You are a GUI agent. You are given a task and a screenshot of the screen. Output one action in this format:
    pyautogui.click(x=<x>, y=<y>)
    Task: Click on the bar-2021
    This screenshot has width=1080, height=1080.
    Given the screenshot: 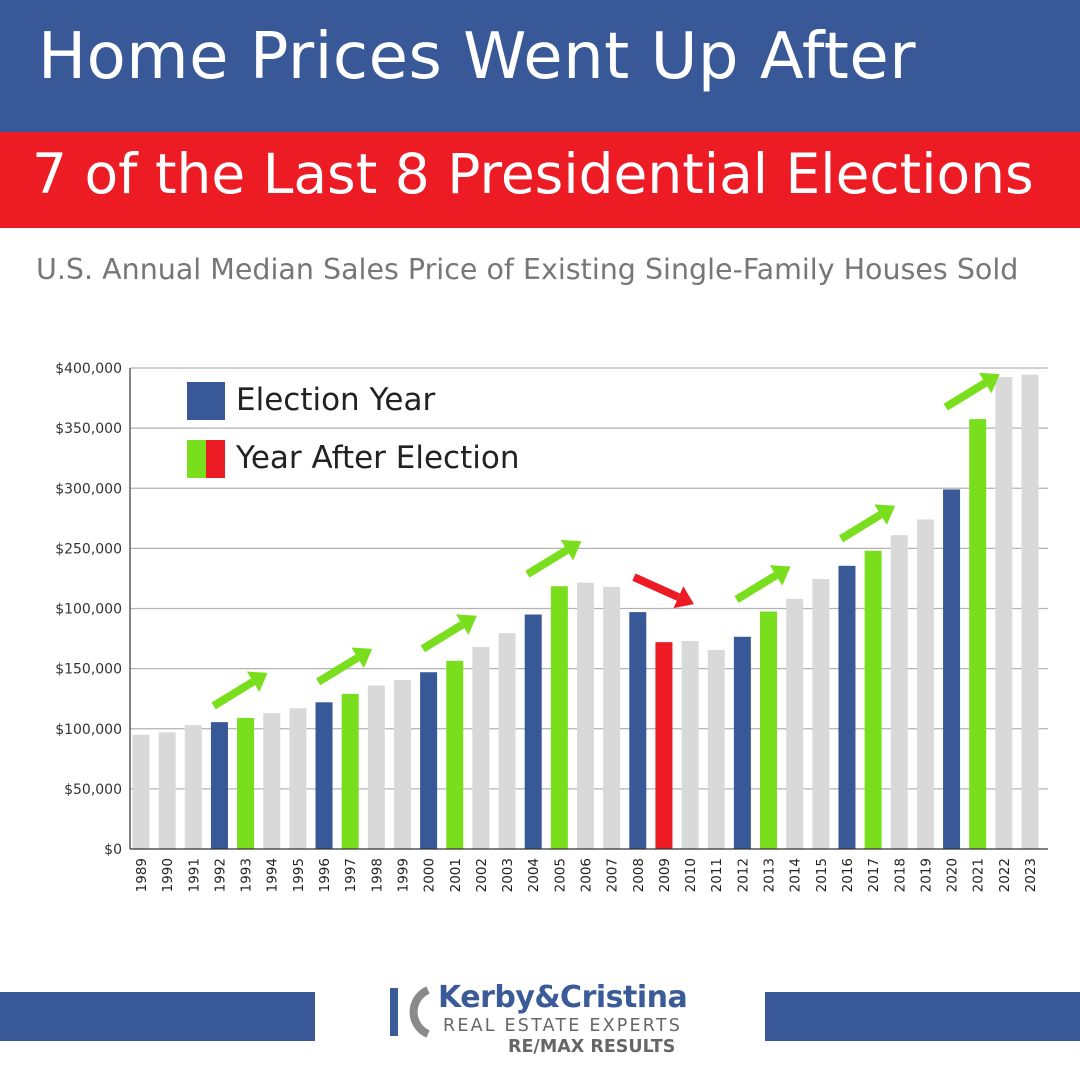 What is the action you would take?
    pyautogui.click(x=978, y=634)
    